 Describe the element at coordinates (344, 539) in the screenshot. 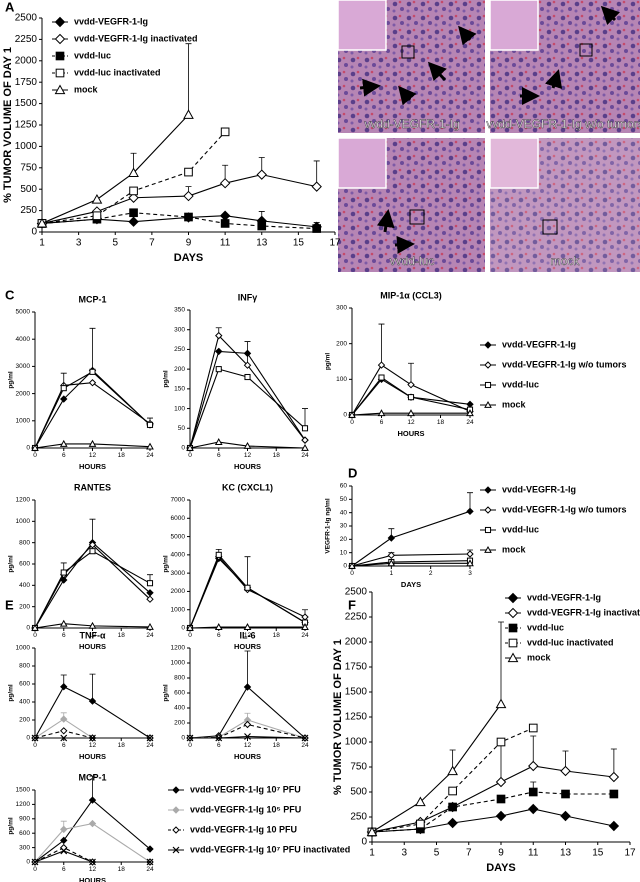

I see `y-tick-label: 20` at that location.